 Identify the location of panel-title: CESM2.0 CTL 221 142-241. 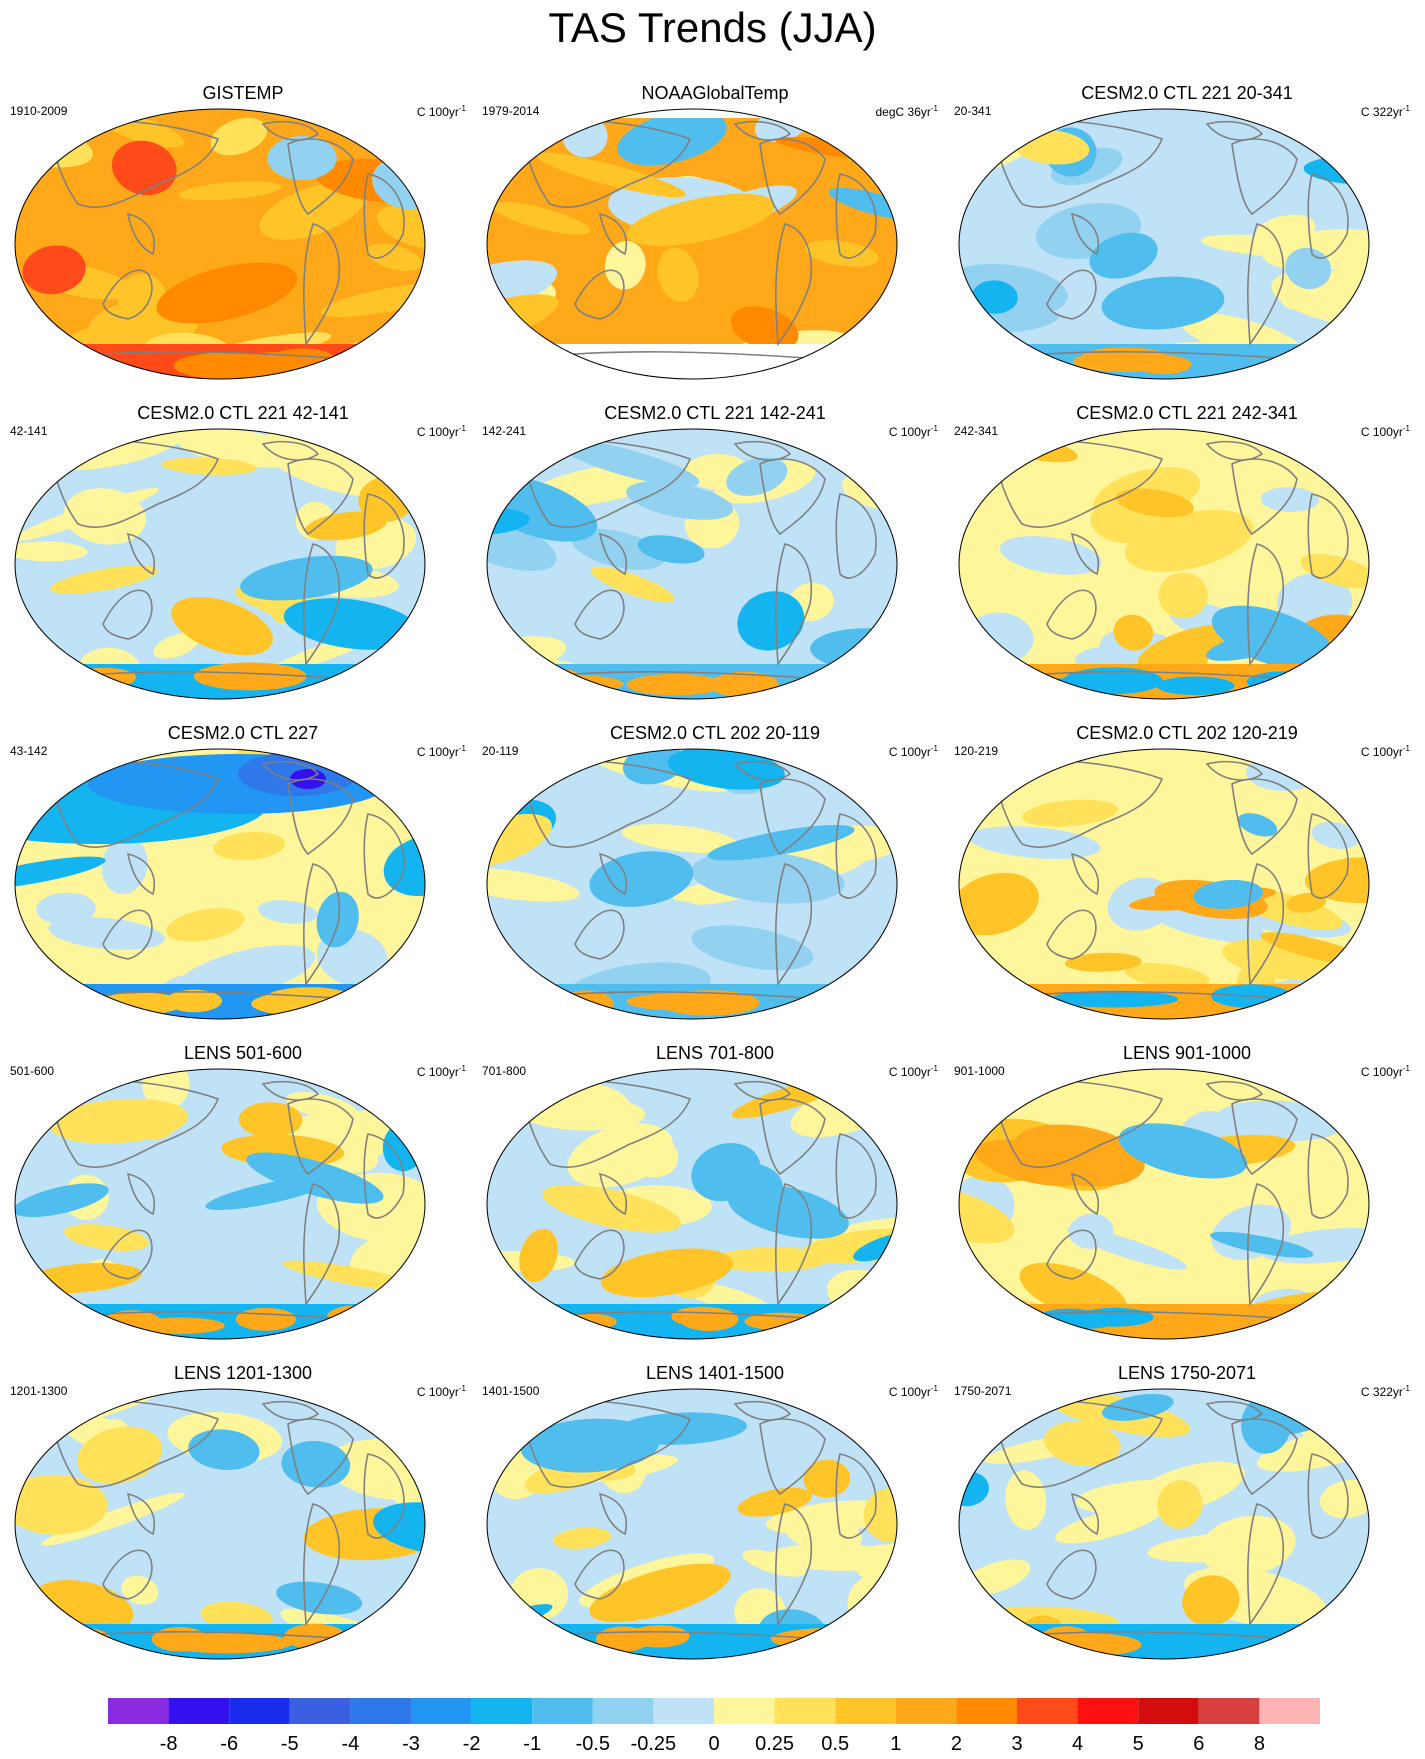
(715, 413).